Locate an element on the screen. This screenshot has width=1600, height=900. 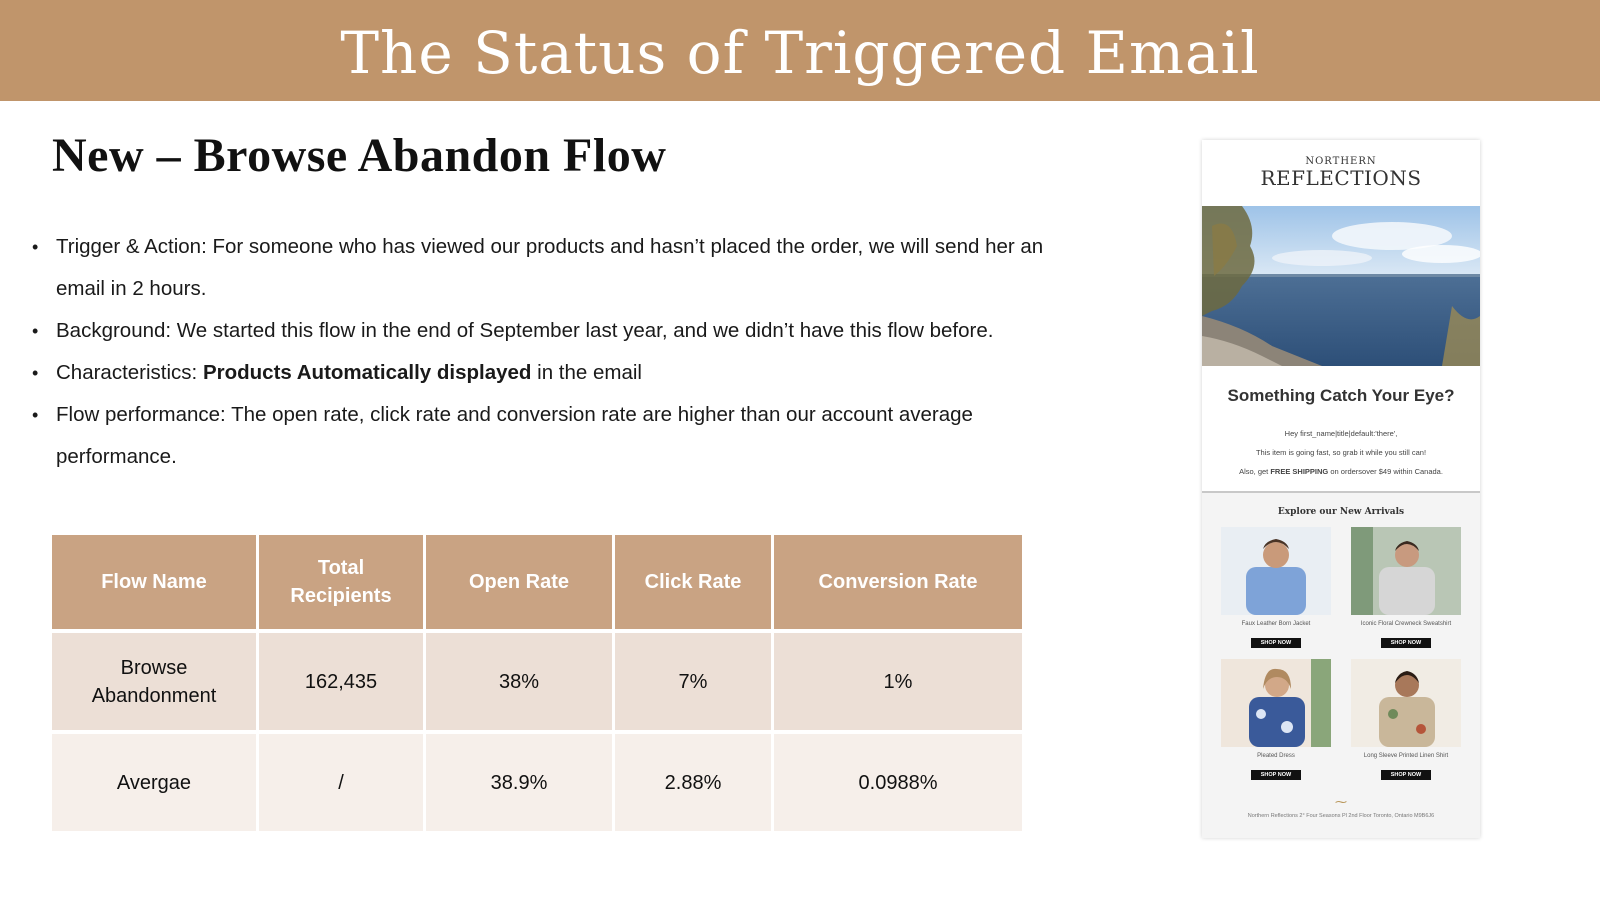
line2-prefix: Also, get is located at coordinates (1255, 471).